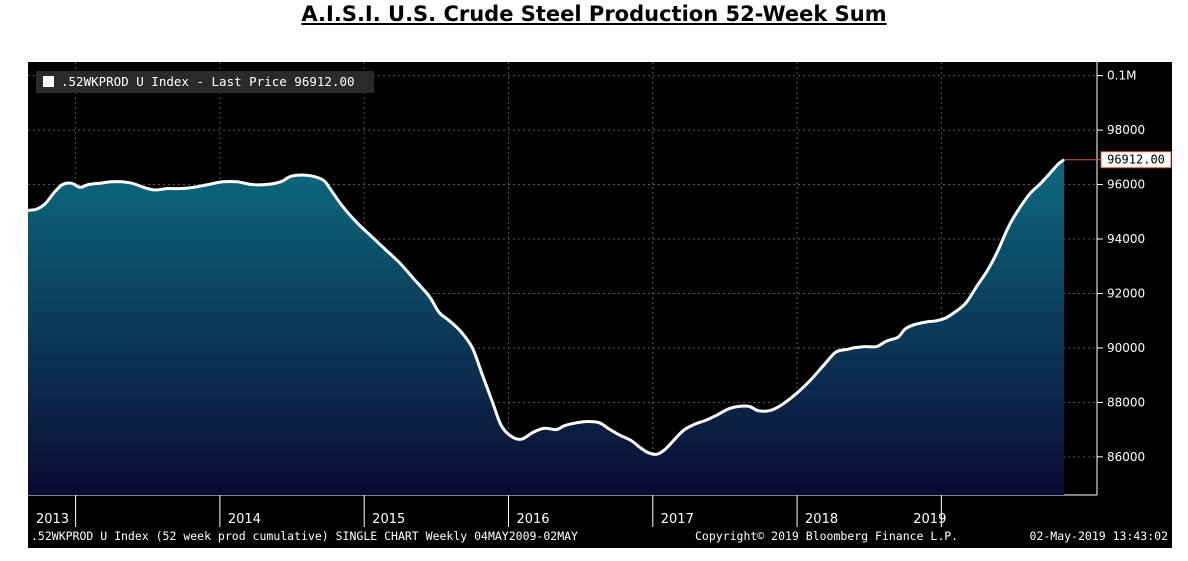 The image size is (1188, 561). What do you see at coordinates (1126, 239) in the screenshot?
I see `y-tick-label: 94000` at bounding box center [1126, 239].